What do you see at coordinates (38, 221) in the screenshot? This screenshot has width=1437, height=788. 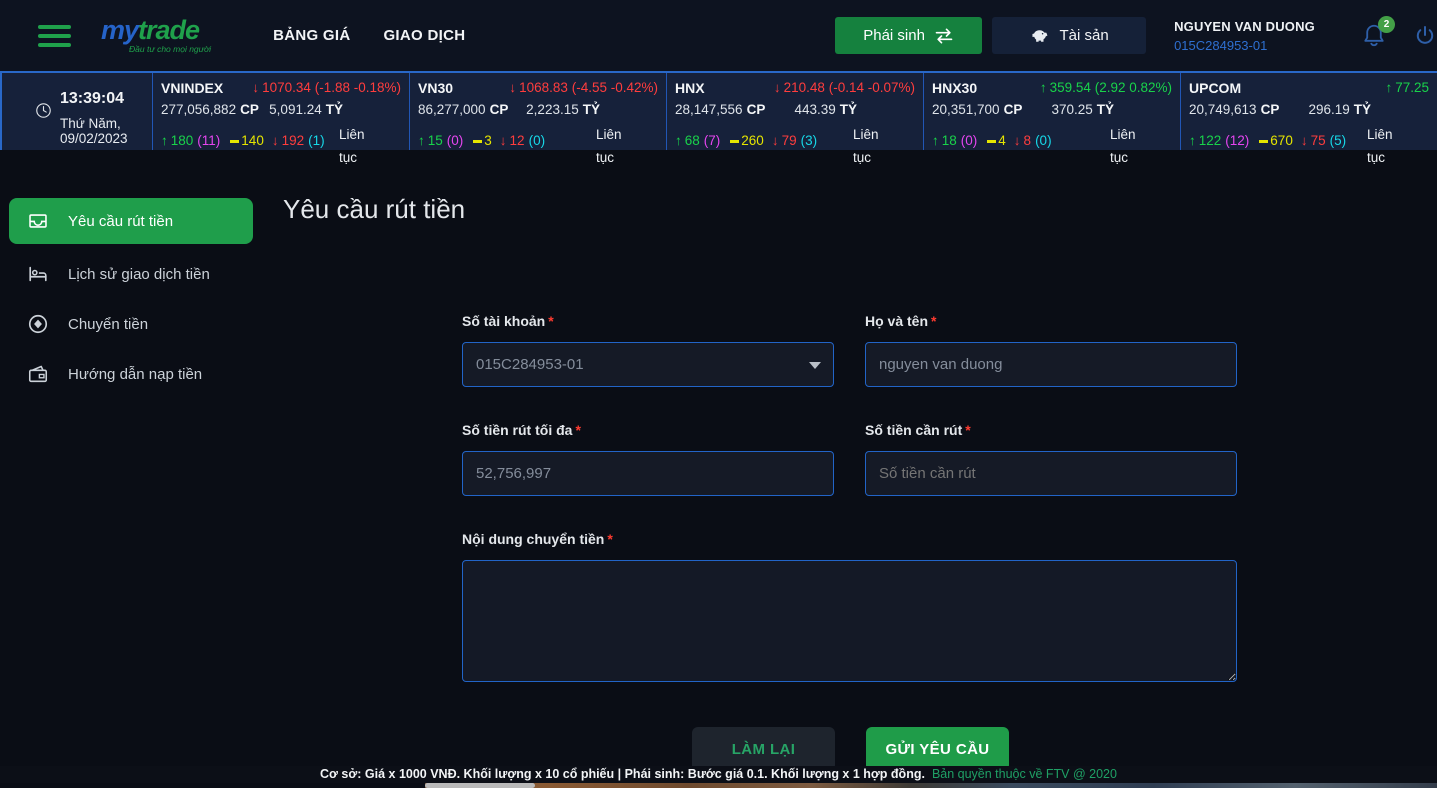 I see `inbox-icon` at bounding box center [38, 221].